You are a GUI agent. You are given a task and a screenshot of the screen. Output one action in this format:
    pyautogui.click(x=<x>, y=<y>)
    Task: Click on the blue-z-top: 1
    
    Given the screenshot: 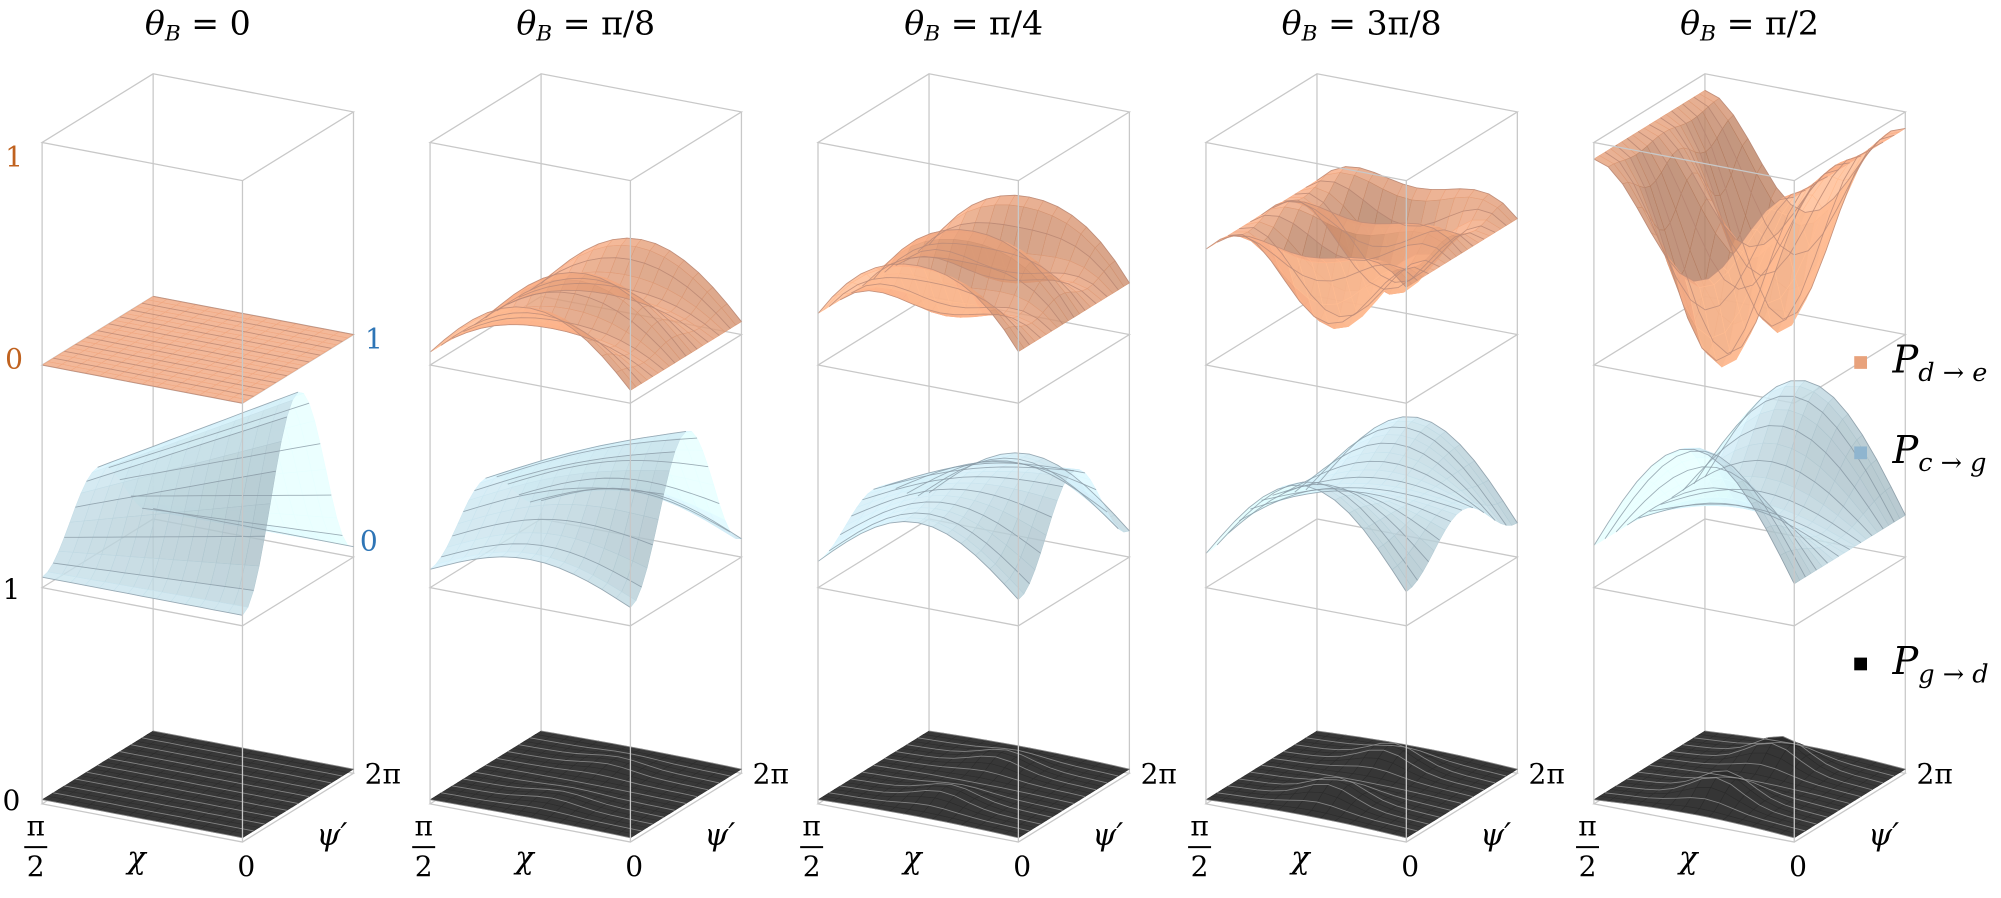 What is the action you would take?
    pyautogui.click(x=374, y=338)
    